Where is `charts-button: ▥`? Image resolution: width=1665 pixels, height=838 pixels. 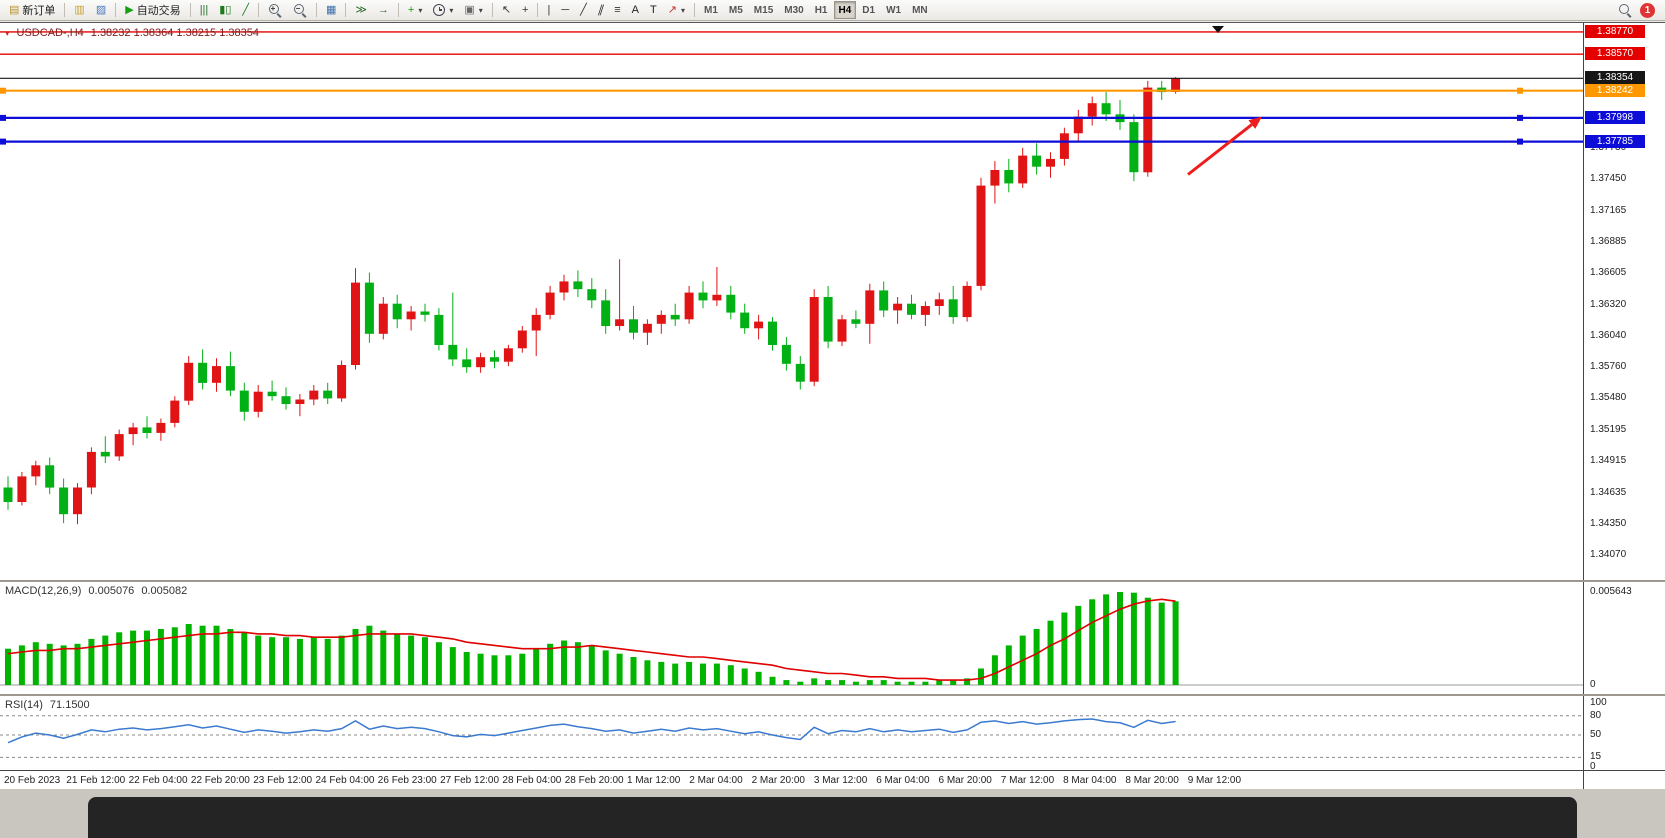 charts-button: ▥ is located at coordinates (79, 10).